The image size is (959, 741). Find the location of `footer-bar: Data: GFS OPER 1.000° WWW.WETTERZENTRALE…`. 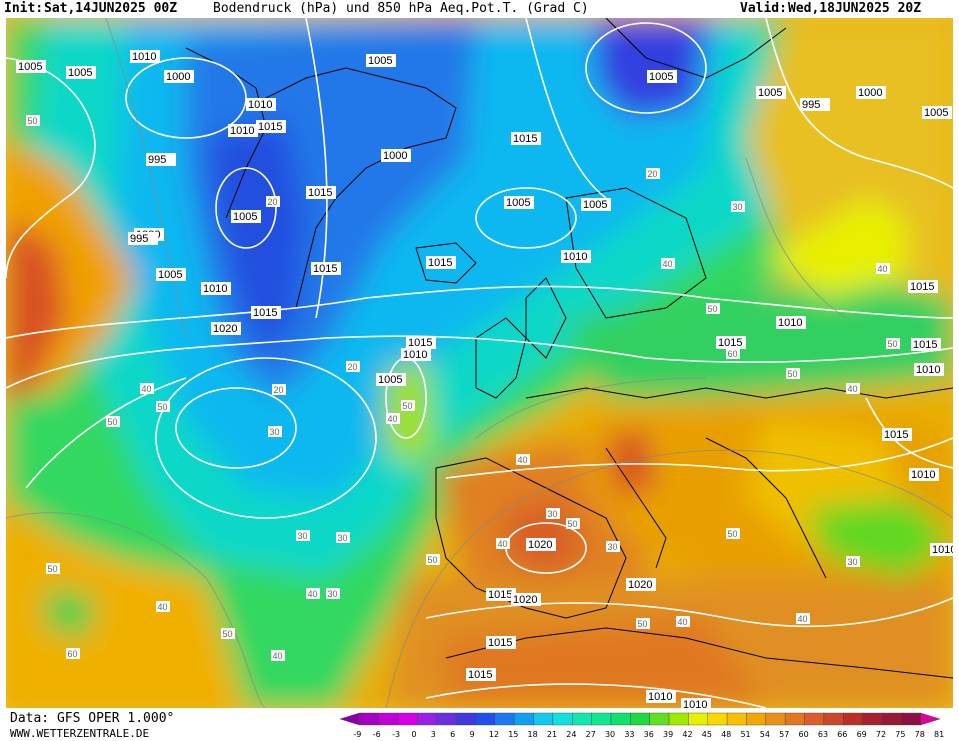

footer-bar: Data: GFS OPER 1.000° WWW.WETTERZENTRALE… is located at coordinates (479, 724).